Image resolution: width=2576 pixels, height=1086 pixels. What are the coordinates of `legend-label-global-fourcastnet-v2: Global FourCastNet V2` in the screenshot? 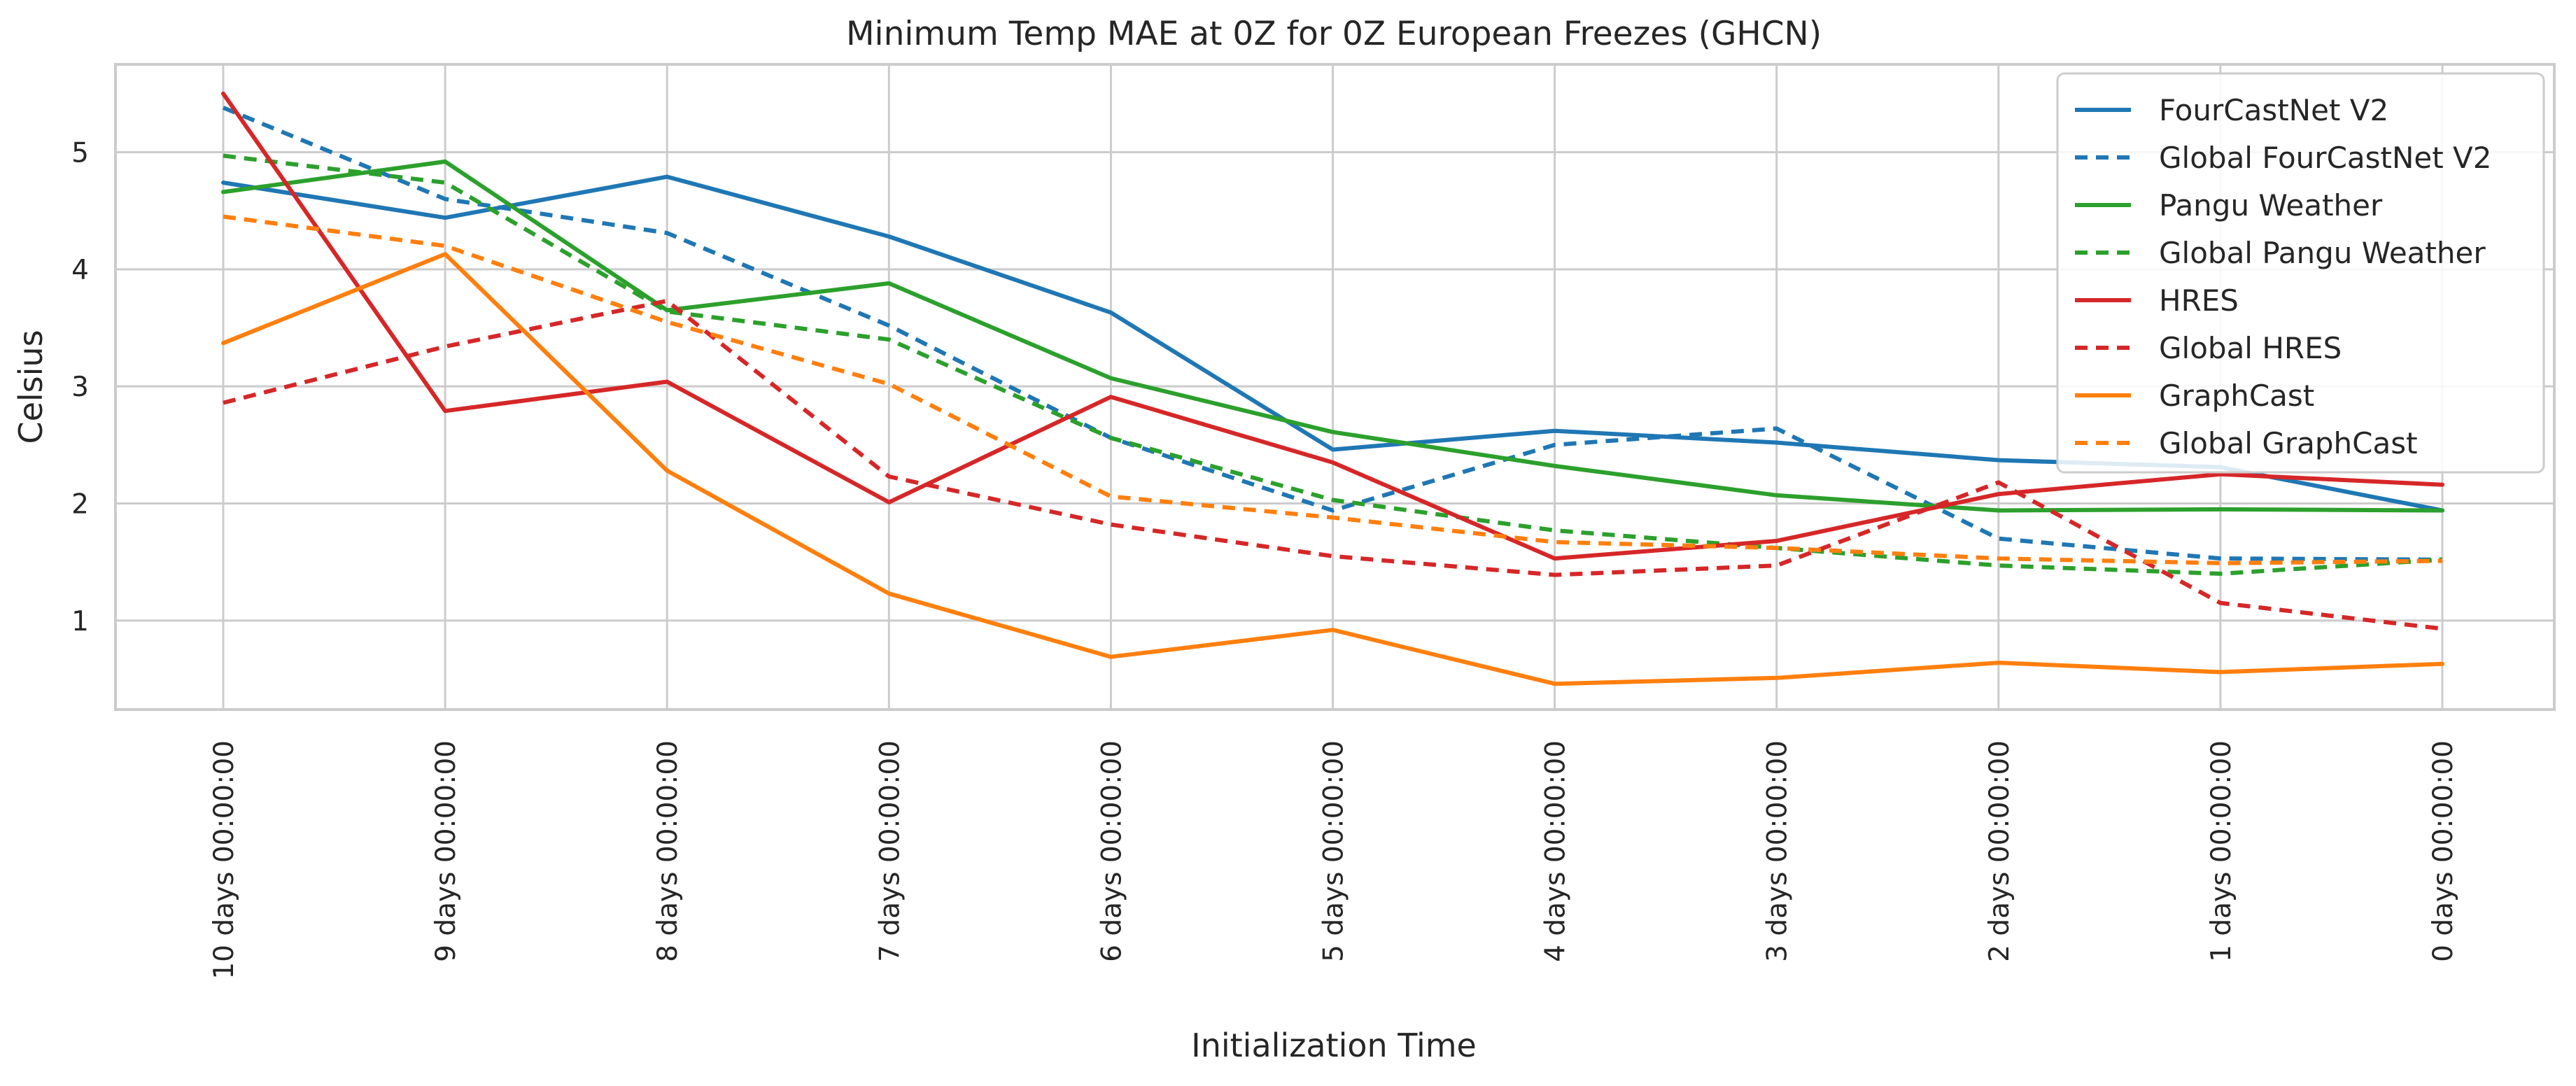 It's located at (2325, 158).